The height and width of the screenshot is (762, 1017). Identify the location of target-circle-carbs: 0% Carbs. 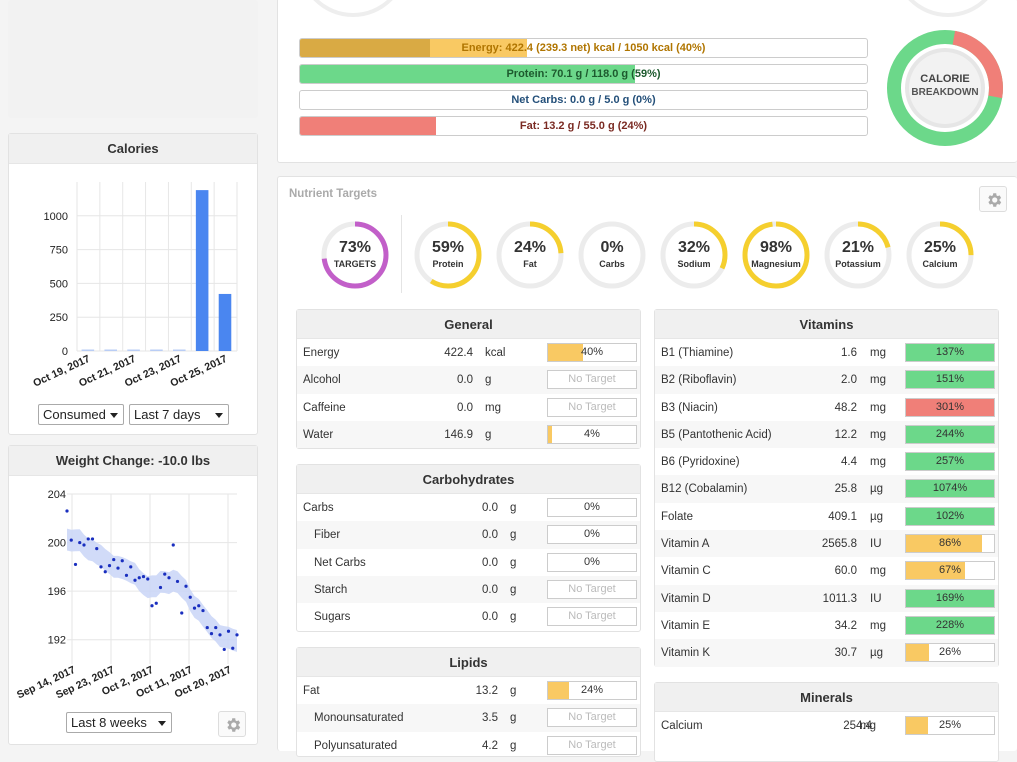
(612, 255).